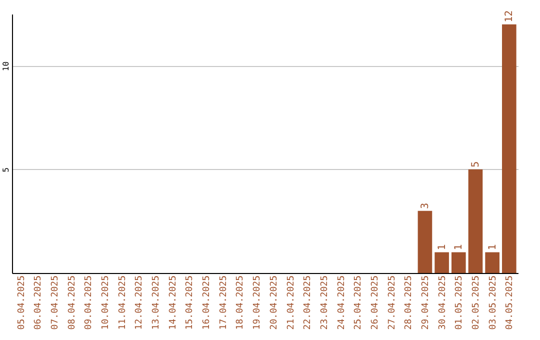 This screenshot has height=340, width=540. I want to click on x-tick-label: 12.04.2025, so click(139, 303).